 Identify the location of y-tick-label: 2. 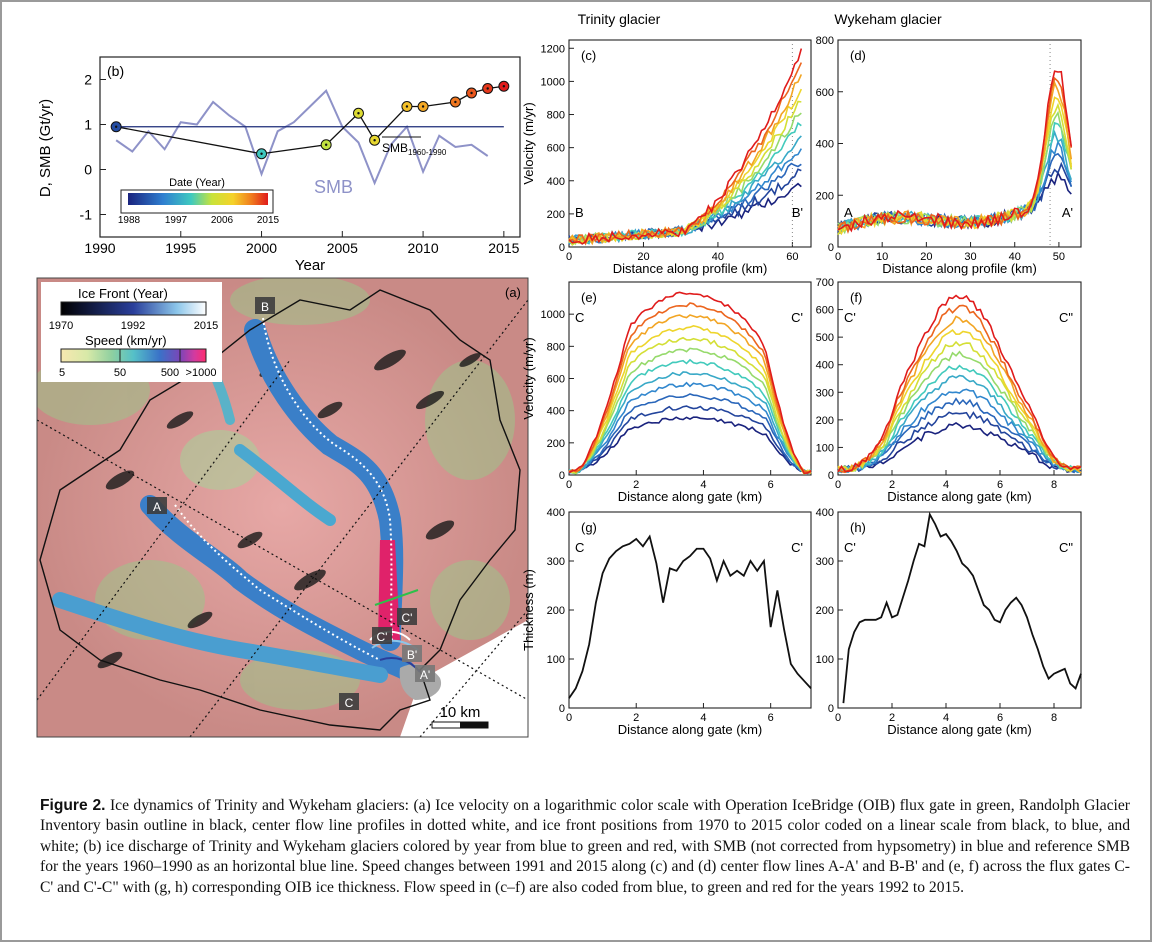
(88, 80).